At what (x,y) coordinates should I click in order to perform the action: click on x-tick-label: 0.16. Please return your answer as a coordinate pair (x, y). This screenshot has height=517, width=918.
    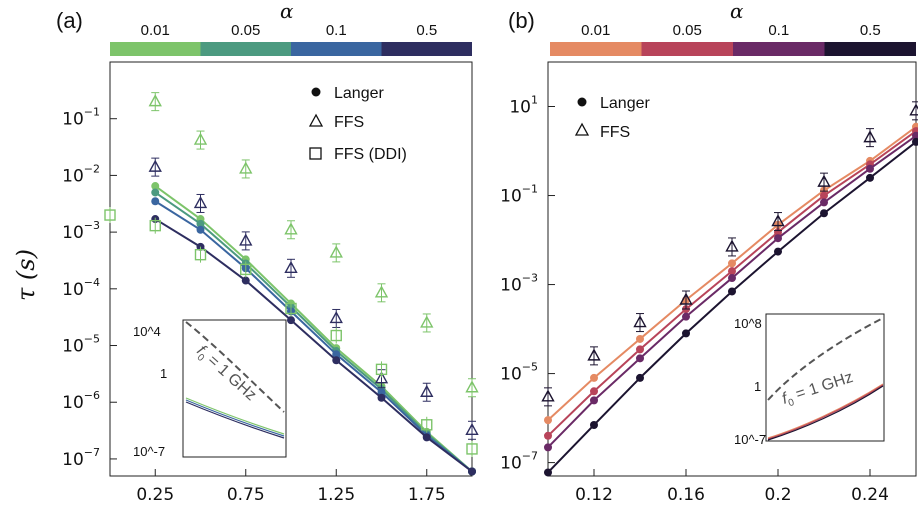
    Looking at the image, I should click on (686, 495).